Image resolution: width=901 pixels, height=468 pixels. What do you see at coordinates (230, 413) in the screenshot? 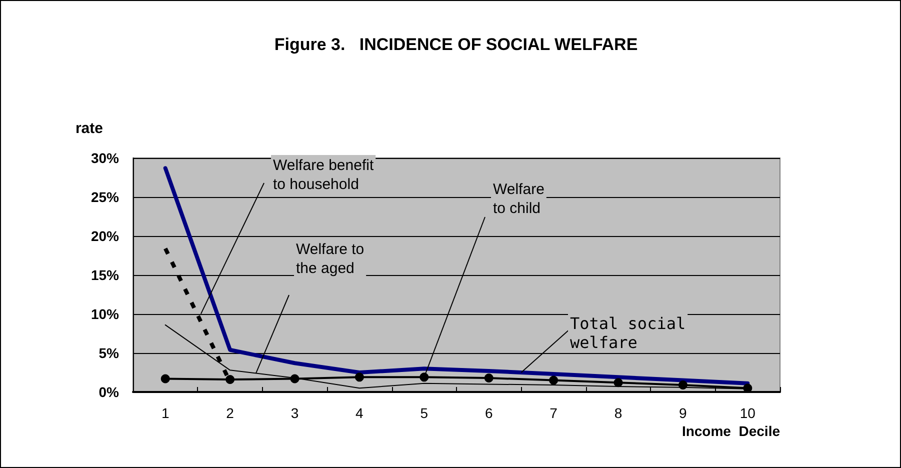
I see `x-tick-label: 2` at bounding box center [230, 413].